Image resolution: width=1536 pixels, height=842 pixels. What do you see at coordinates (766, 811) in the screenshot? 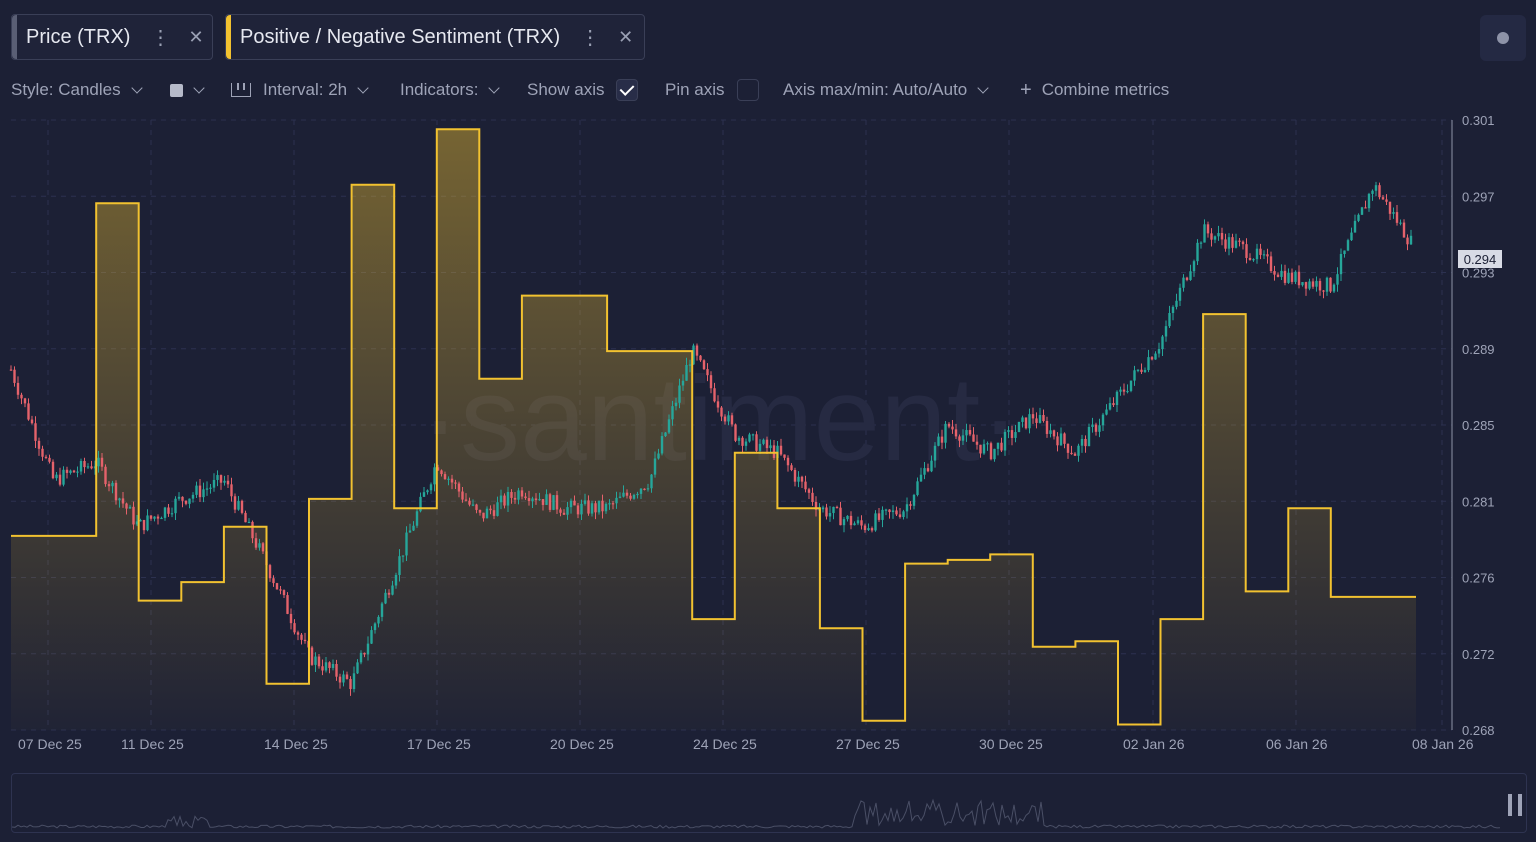
I see `navigator-chart` at bounding box center [766, 811].